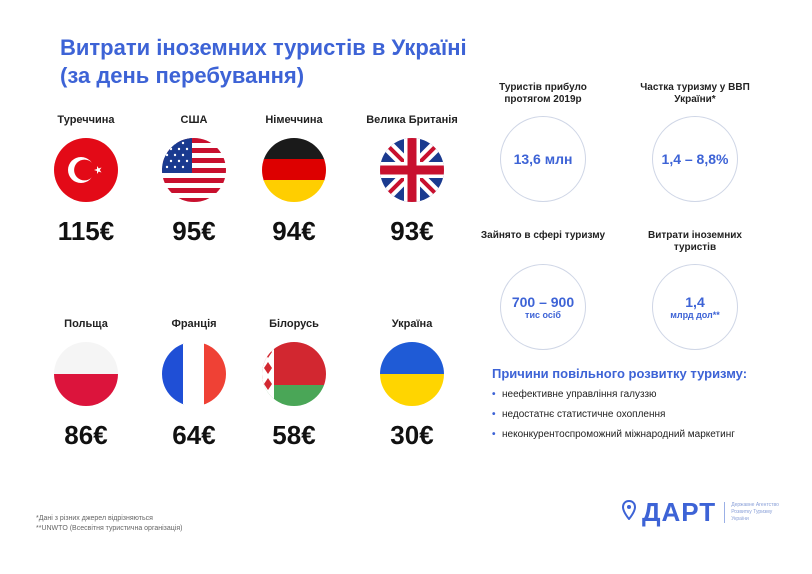 Image resolution: width=812 pixels, height=574 pixels. I want to click on poland-flag-icon, so click(86, 374).